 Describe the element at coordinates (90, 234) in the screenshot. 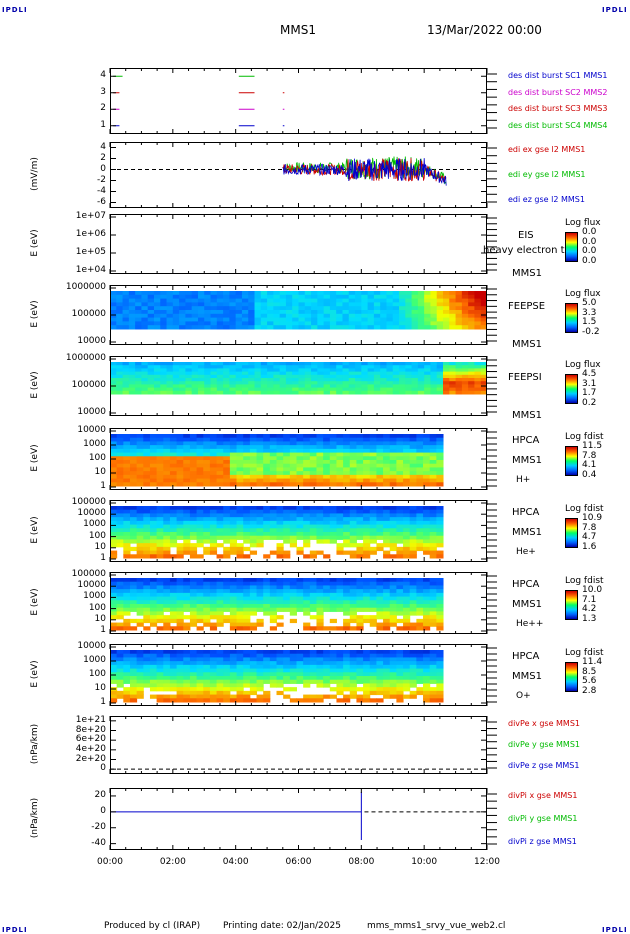

I see `y-tick-label: 1e+06` at that location.